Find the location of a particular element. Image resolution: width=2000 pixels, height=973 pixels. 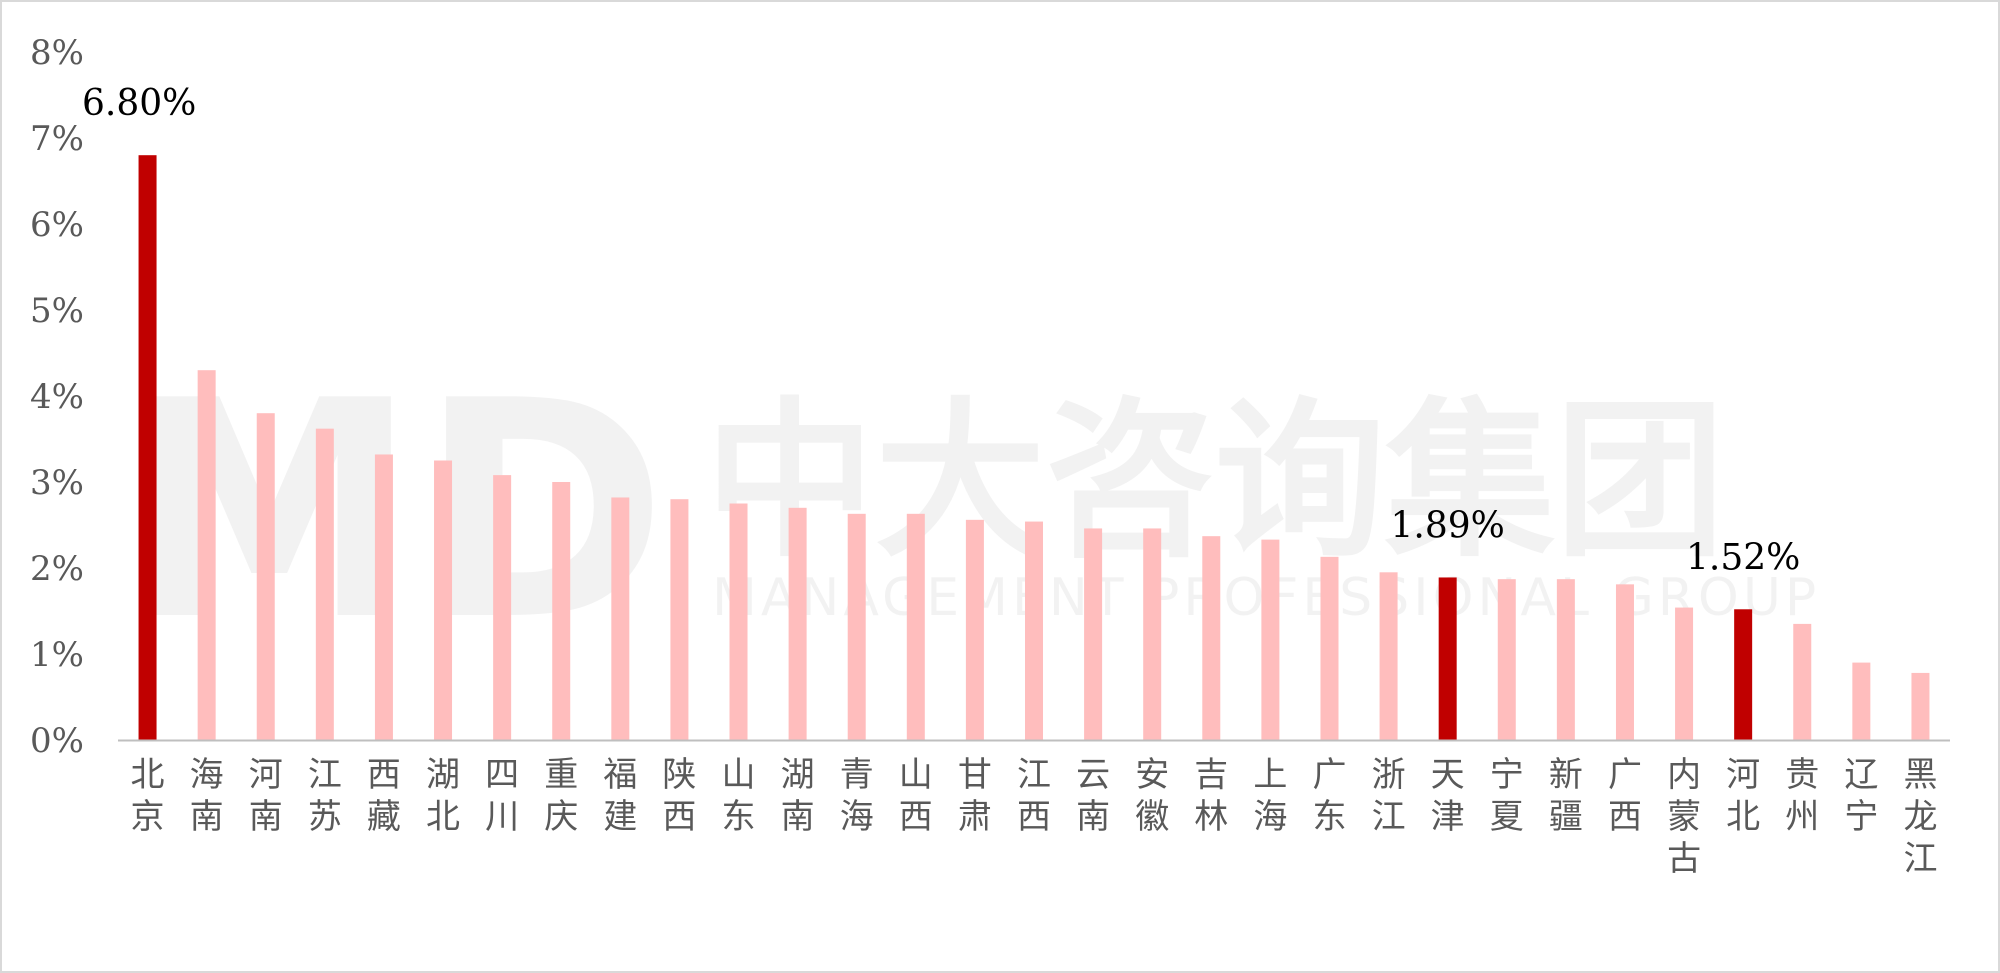

category-label: 山东 is located at coordinates (739, 796).